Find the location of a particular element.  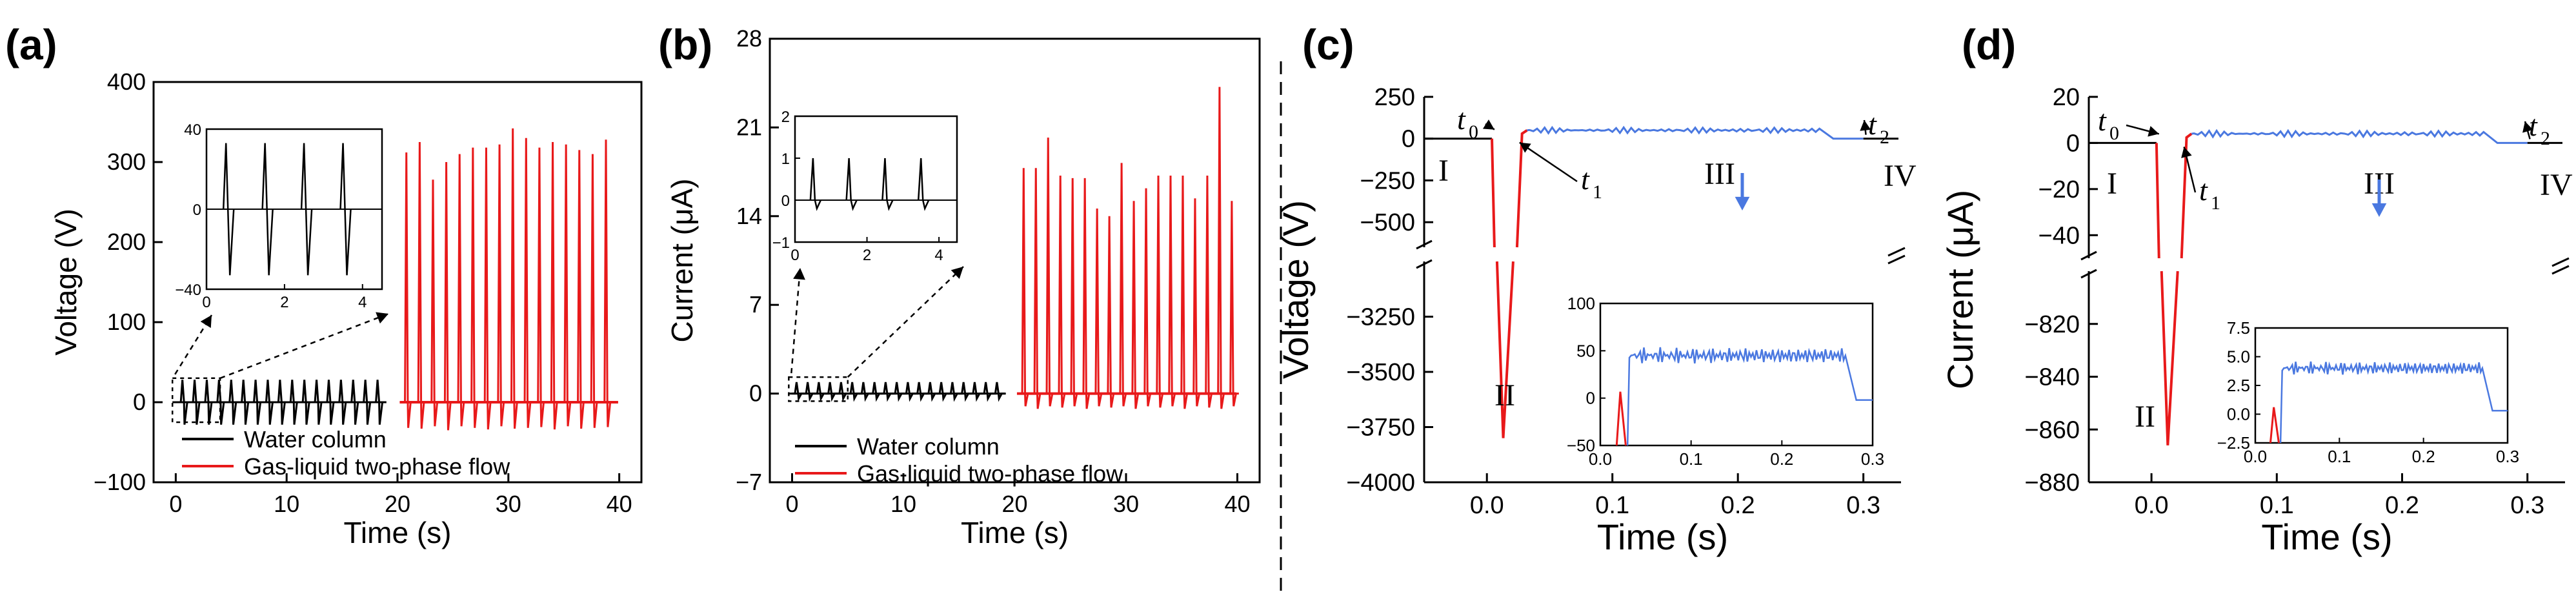

x-tick-label: 0.1 is located at coordinates (1612, 506).